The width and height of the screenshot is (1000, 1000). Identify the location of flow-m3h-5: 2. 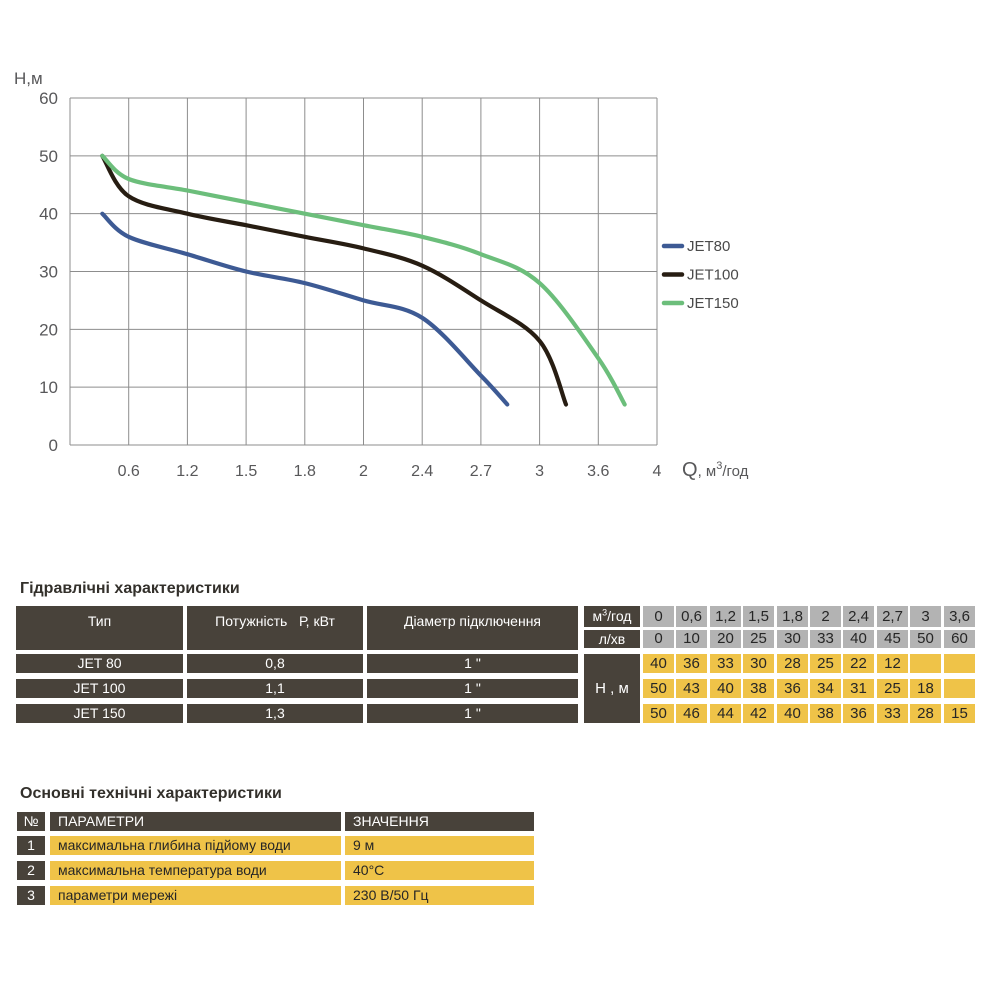
(825, 616).